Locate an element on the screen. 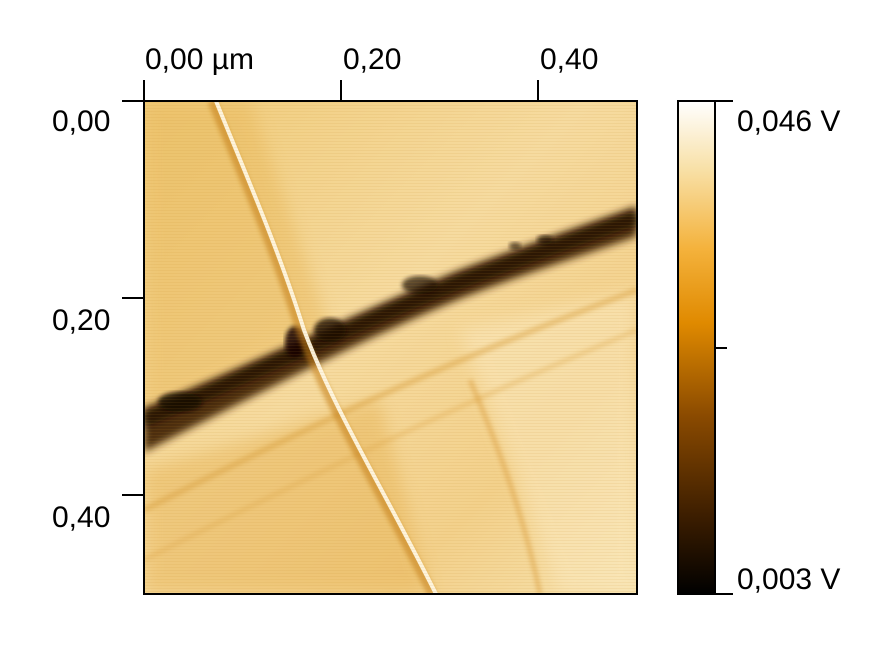  y-tick-label: 0,20 is located at coordinates (81, 320).